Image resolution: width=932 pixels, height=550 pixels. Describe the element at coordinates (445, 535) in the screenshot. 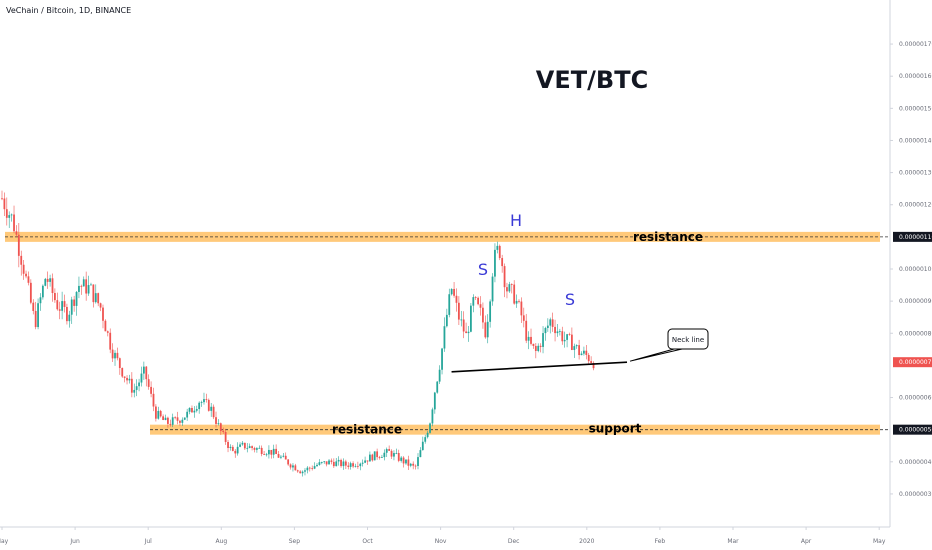

I see `time-axis: May Jun Jul Aug Sep Oct Nov Dec 2020 Feb Mar Apr May` at that location.